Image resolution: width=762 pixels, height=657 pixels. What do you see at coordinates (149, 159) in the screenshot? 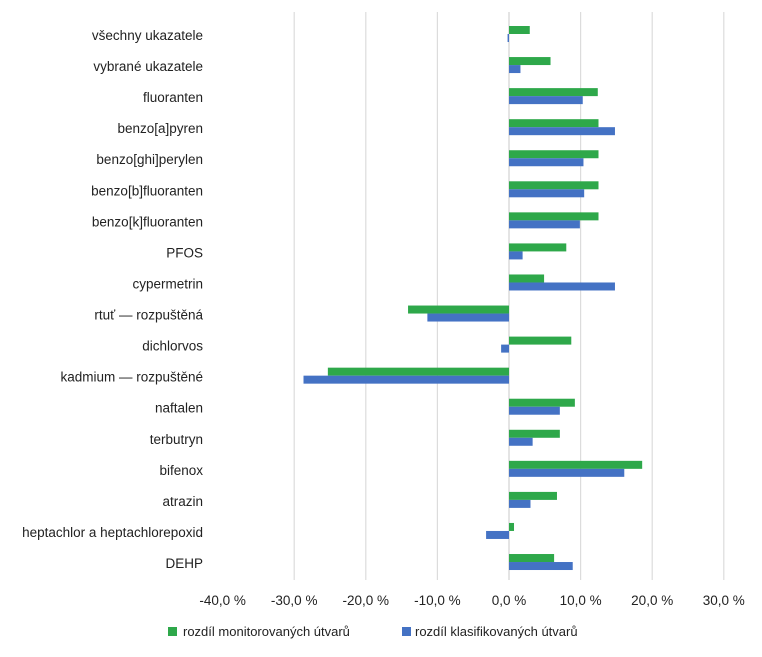
I see `category-label: benzo[ghi]perylen` at bounding box center [149, 159].